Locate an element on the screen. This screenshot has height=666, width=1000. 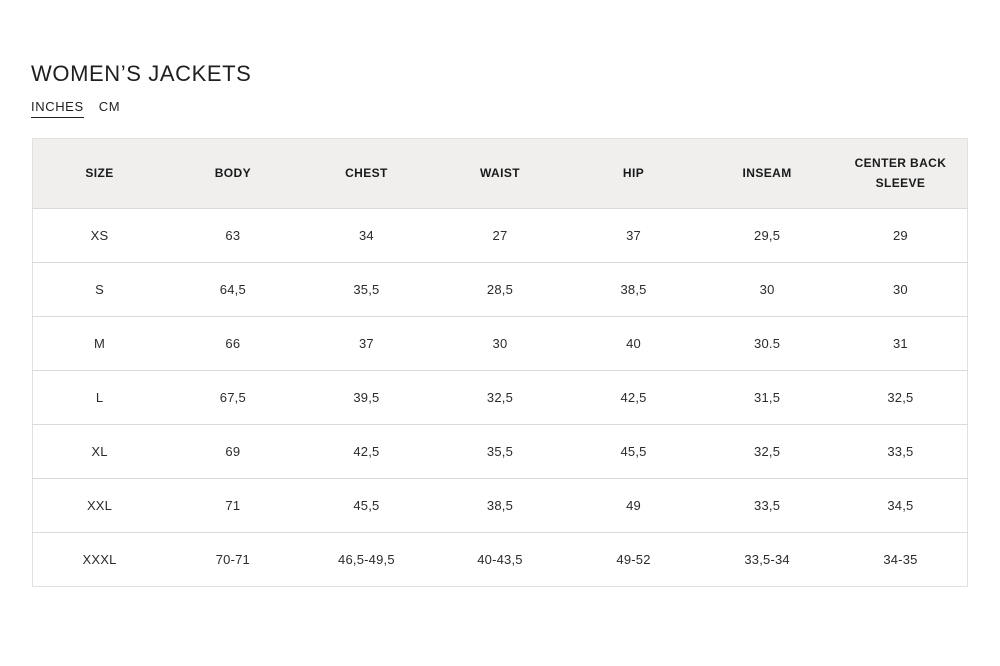
size-label: XL is located at coordinates (99, 451).